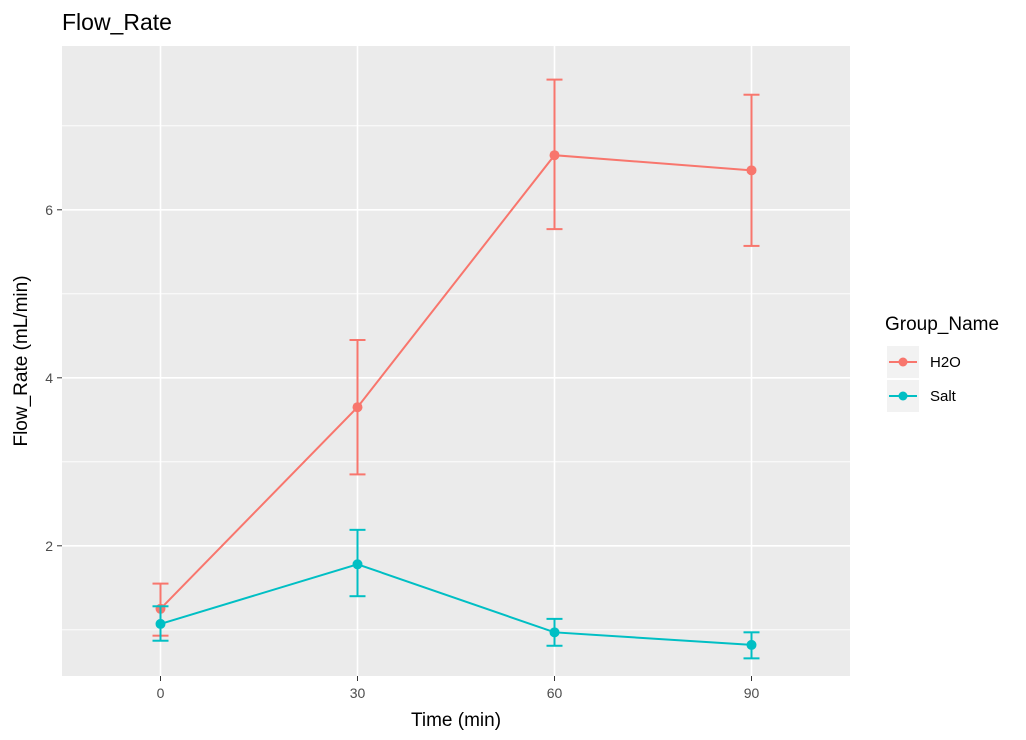 The height and width of the screenshot is (740, 1026). What do you see at coordinates (49, 210) in the screenshot?
I see `y-tick-label: 6` at bounding box center [49, 210].